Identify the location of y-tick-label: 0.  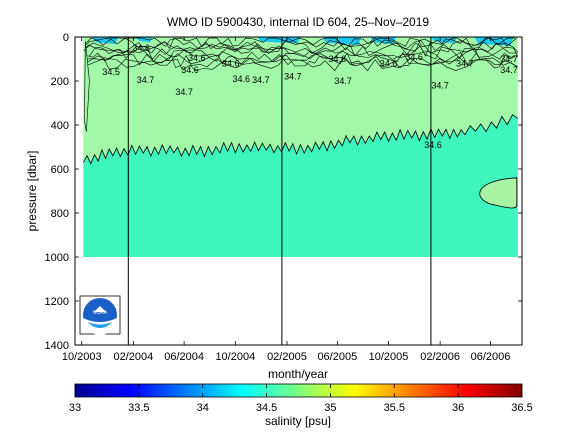
(66, 38).